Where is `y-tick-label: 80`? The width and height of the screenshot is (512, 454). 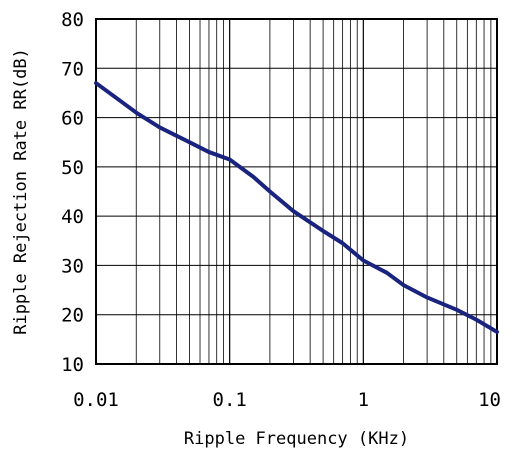 y-tick-label: 80 is located at coordinates (72, 20).